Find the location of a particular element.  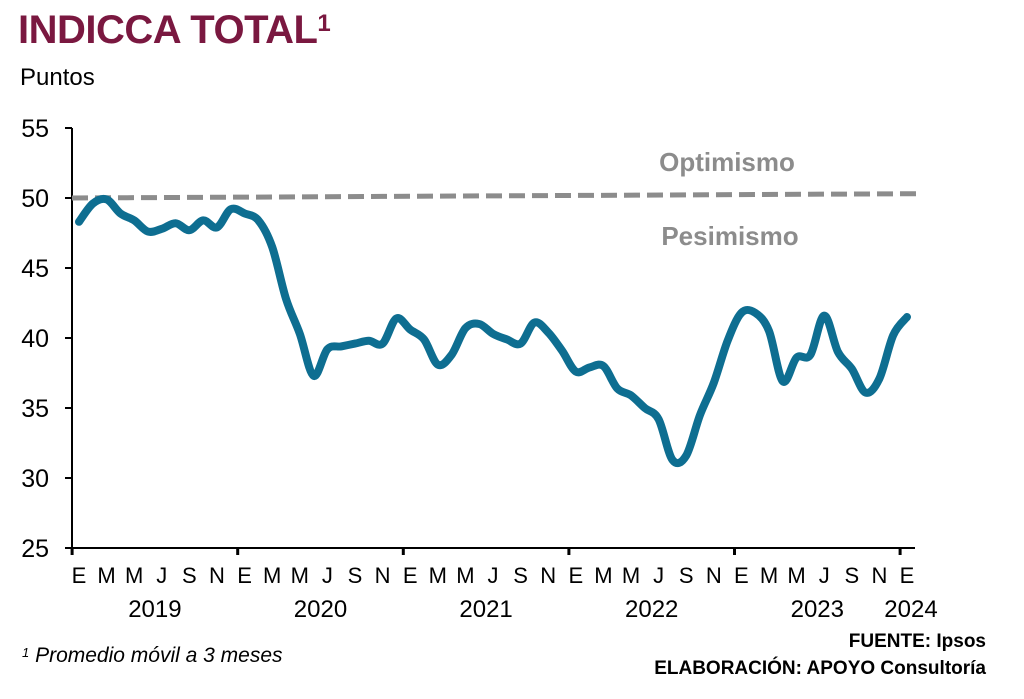

y-tick-label: 45 is located at coordinates (35, 269).